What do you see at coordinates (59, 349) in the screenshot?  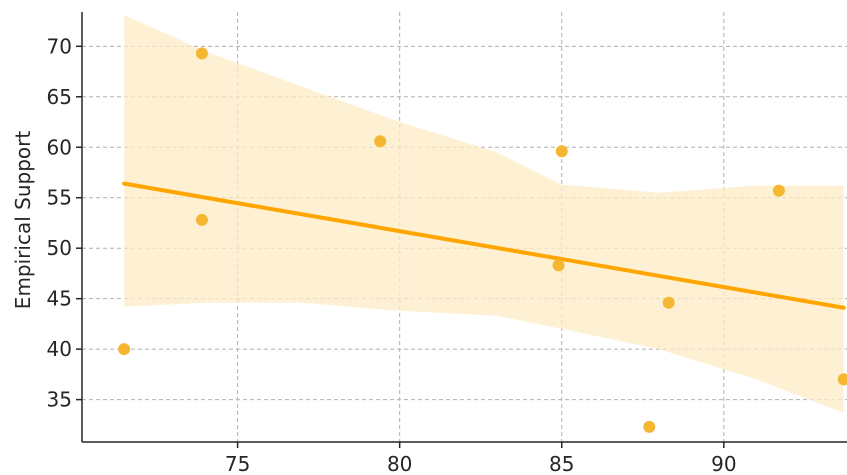 I see `y-tick-label: 40` at bounding box center [59, 349].